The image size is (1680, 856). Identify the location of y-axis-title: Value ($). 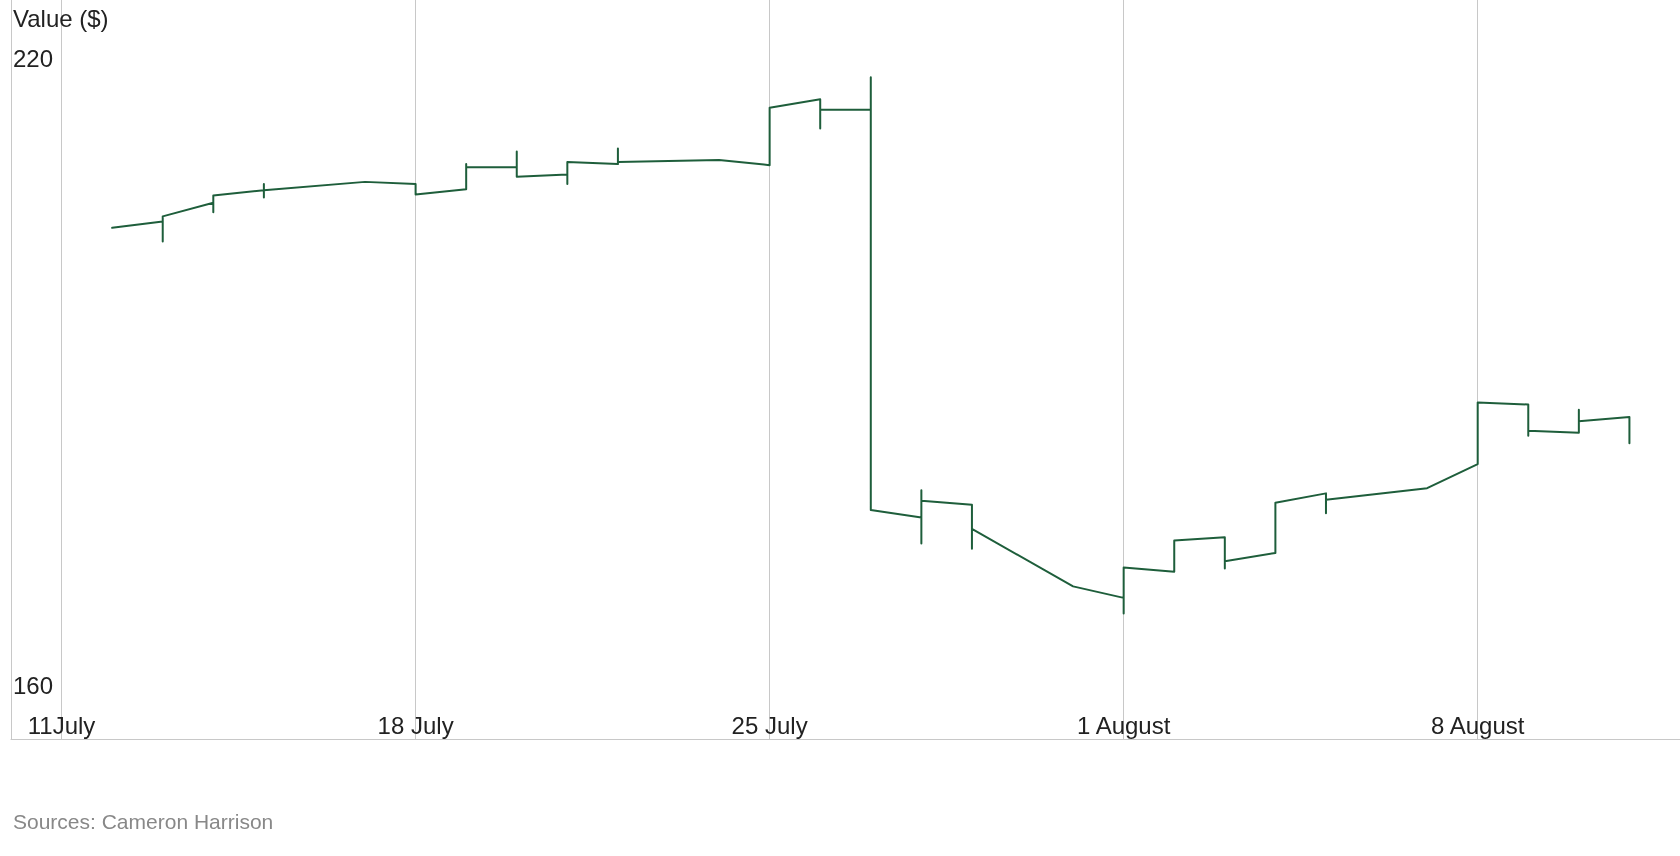
(61, 18).